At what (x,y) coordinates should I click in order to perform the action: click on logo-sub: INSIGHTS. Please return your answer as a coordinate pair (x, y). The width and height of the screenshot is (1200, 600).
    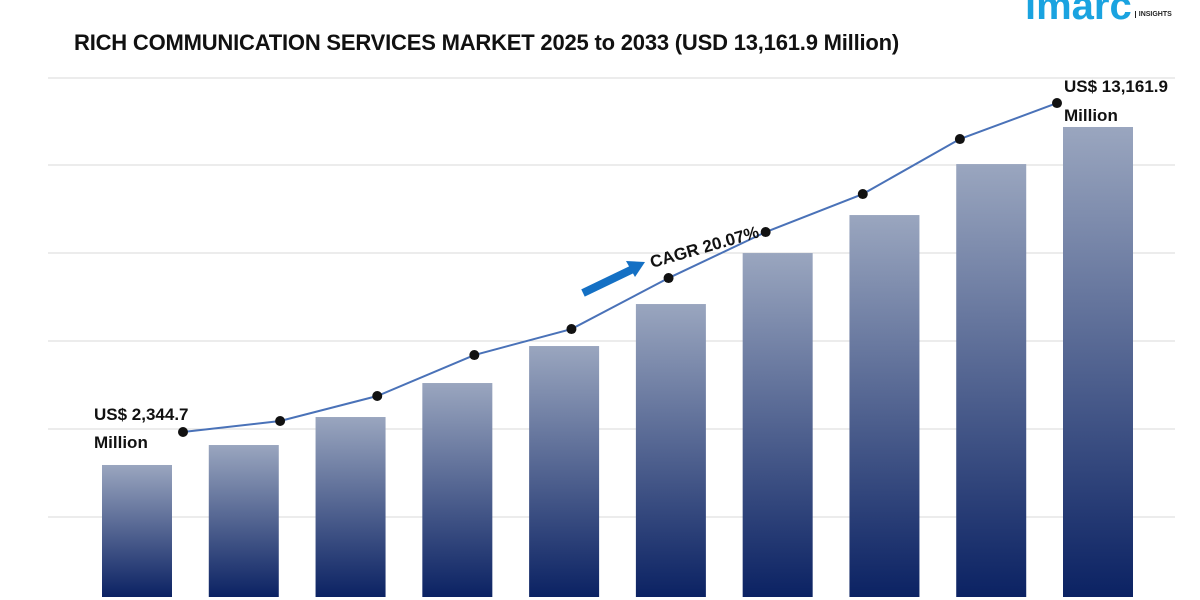
    Looking at the image, I should click on (1153, 14).